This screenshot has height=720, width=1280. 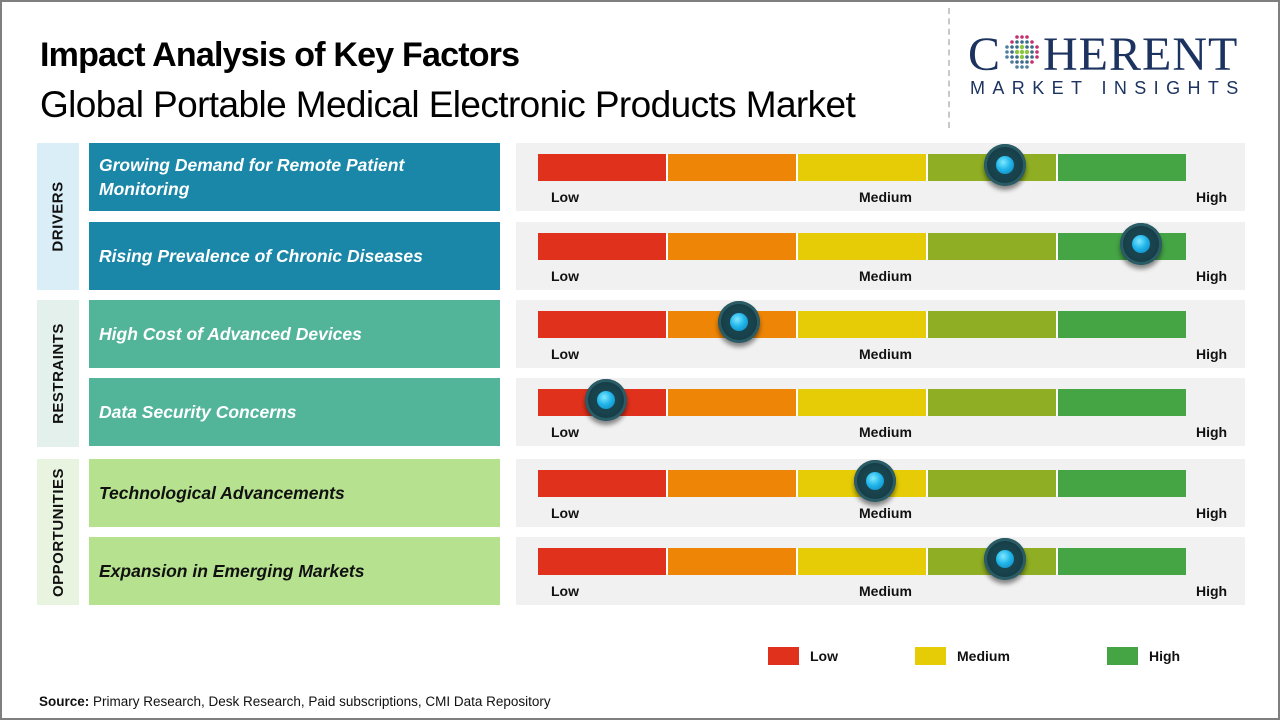 I want to click on category-name: OPPORTUNITIES, so click(x=58, y=532).